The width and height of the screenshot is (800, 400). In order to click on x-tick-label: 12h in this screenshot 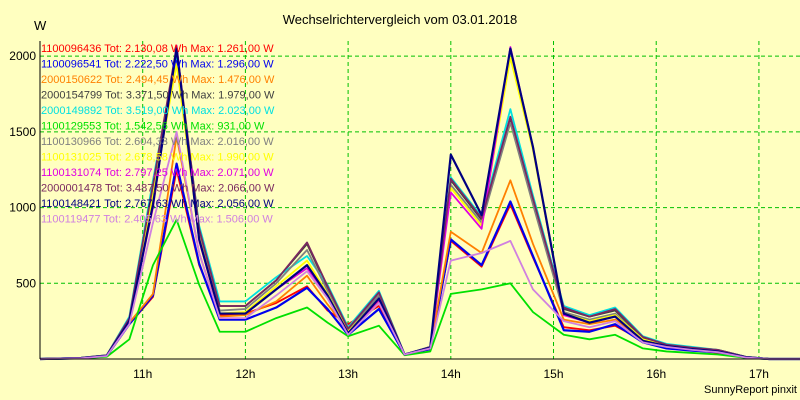, I will do `click(245, 374)`.